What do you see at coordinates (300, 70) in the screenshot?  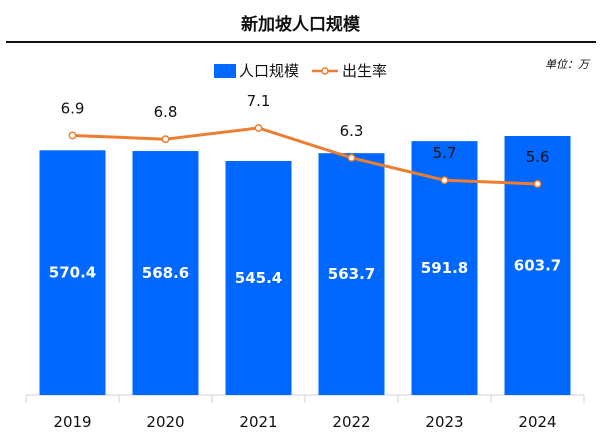 I see `legend: 人口规模 出生率` at bounding box center [300, 70].